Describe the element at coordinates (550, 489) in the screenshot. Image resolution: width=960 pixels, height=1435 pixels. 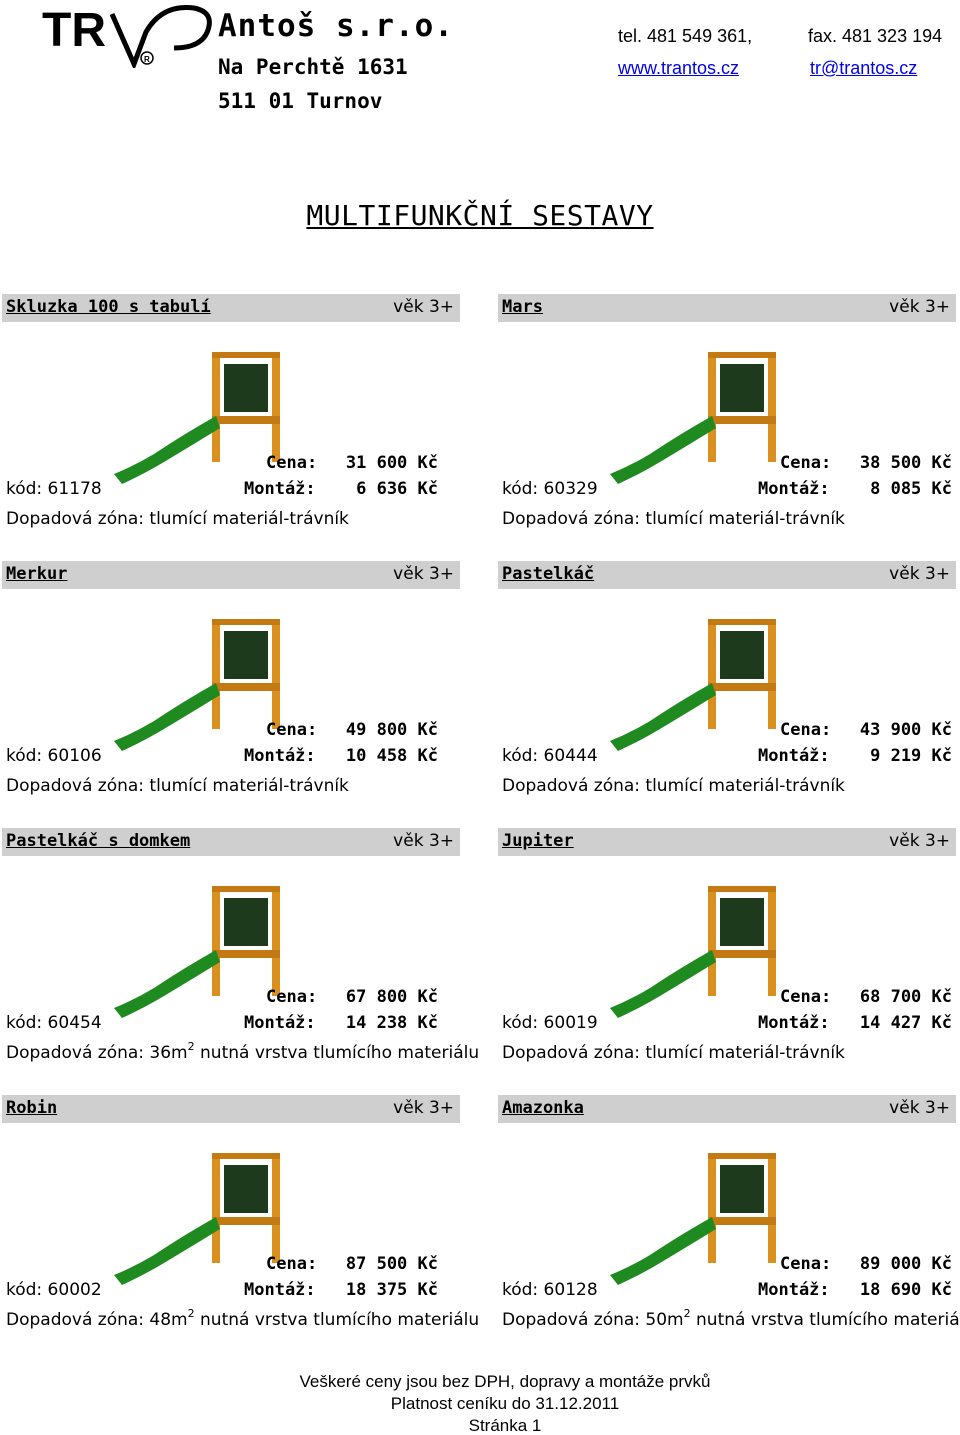
I see `product-code: kód: 60329` at that location.